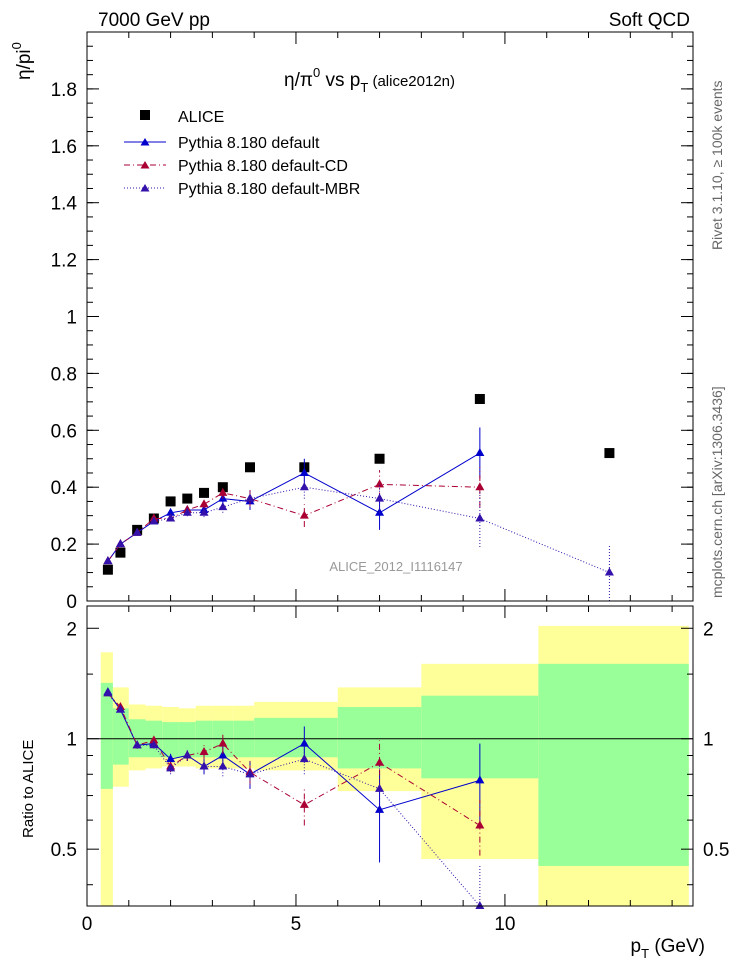 The width and height of the screenshot is (746, 972). What do you see at coordinates (708, 629) in the screenshot?
I see `ratio-y-tick-label-right: 2` at bounding box center [708, 629].